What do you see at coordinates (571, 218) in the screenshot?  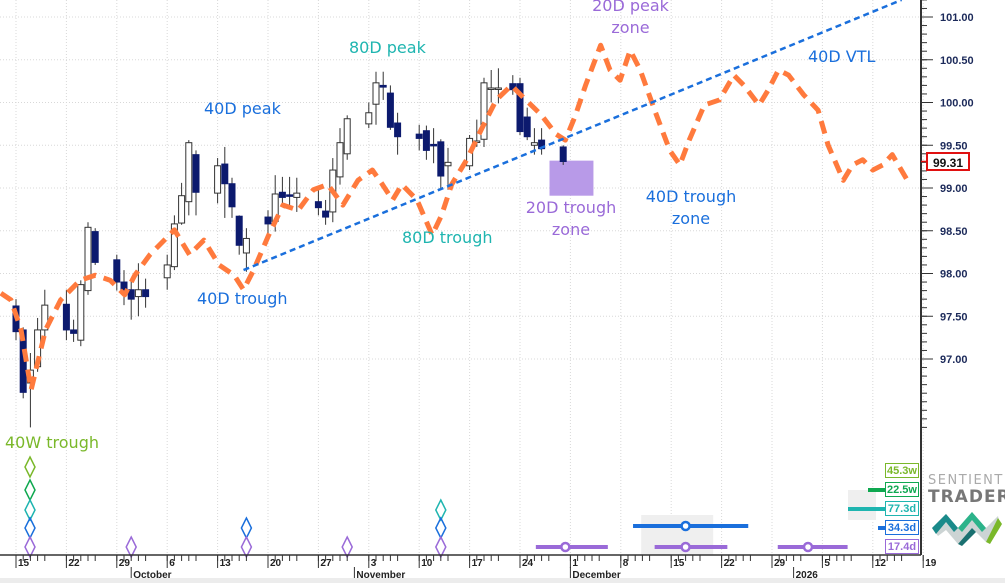 I see `annotation-20d-trough-zone: 20D trough zone` at bounding box center [571, 218].